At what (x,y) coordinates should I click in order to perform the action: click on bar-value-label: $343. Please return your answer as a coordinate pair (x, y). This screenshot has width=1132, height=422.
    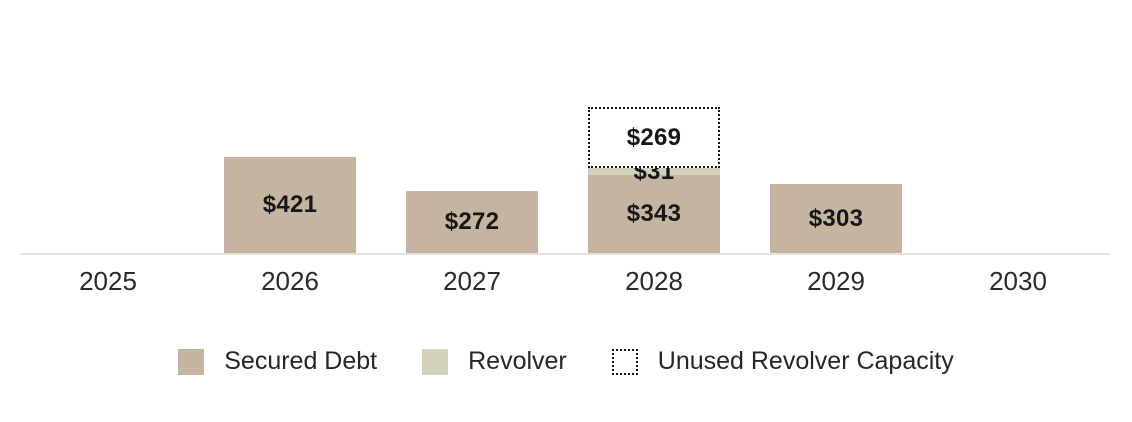
    Looking at the image, I should click on (654, 213).